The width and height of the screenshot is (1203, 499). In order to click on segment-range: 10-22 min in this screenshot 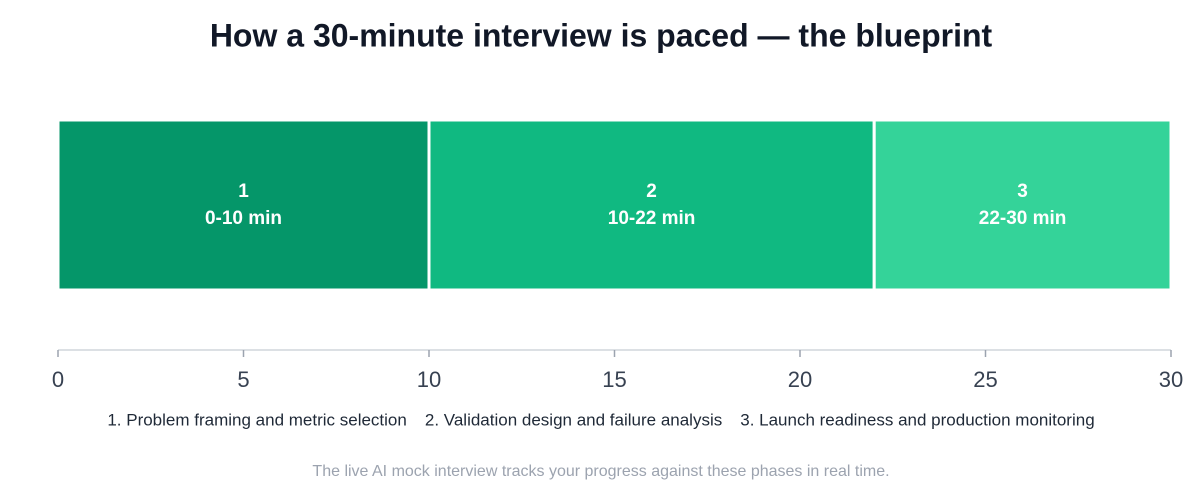, I will do `click(652, 218)`.